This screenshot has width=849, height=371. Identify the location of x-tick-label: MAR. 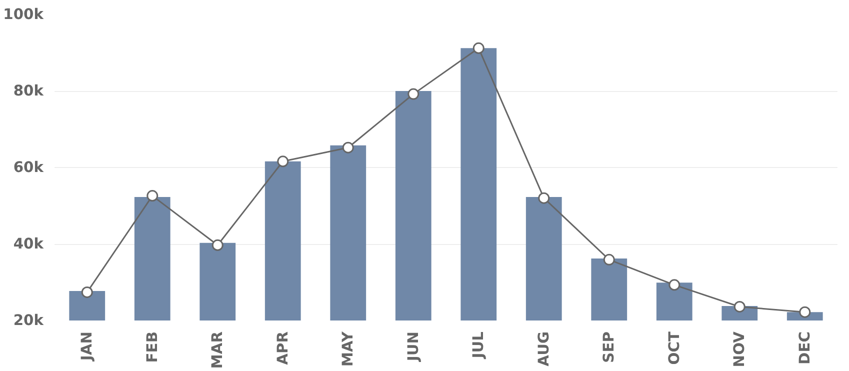
(217, 350).